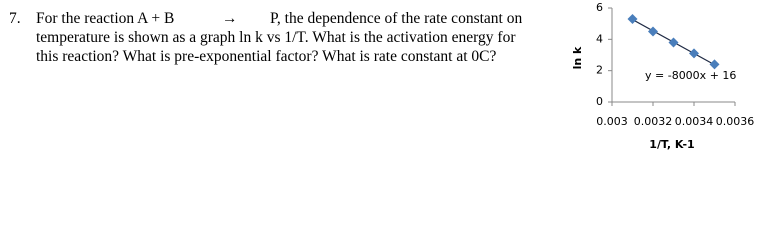  Describe the element at coordinates (653, 121) in the screenshot. I see `x-tick-label: 0.0032` at that location.